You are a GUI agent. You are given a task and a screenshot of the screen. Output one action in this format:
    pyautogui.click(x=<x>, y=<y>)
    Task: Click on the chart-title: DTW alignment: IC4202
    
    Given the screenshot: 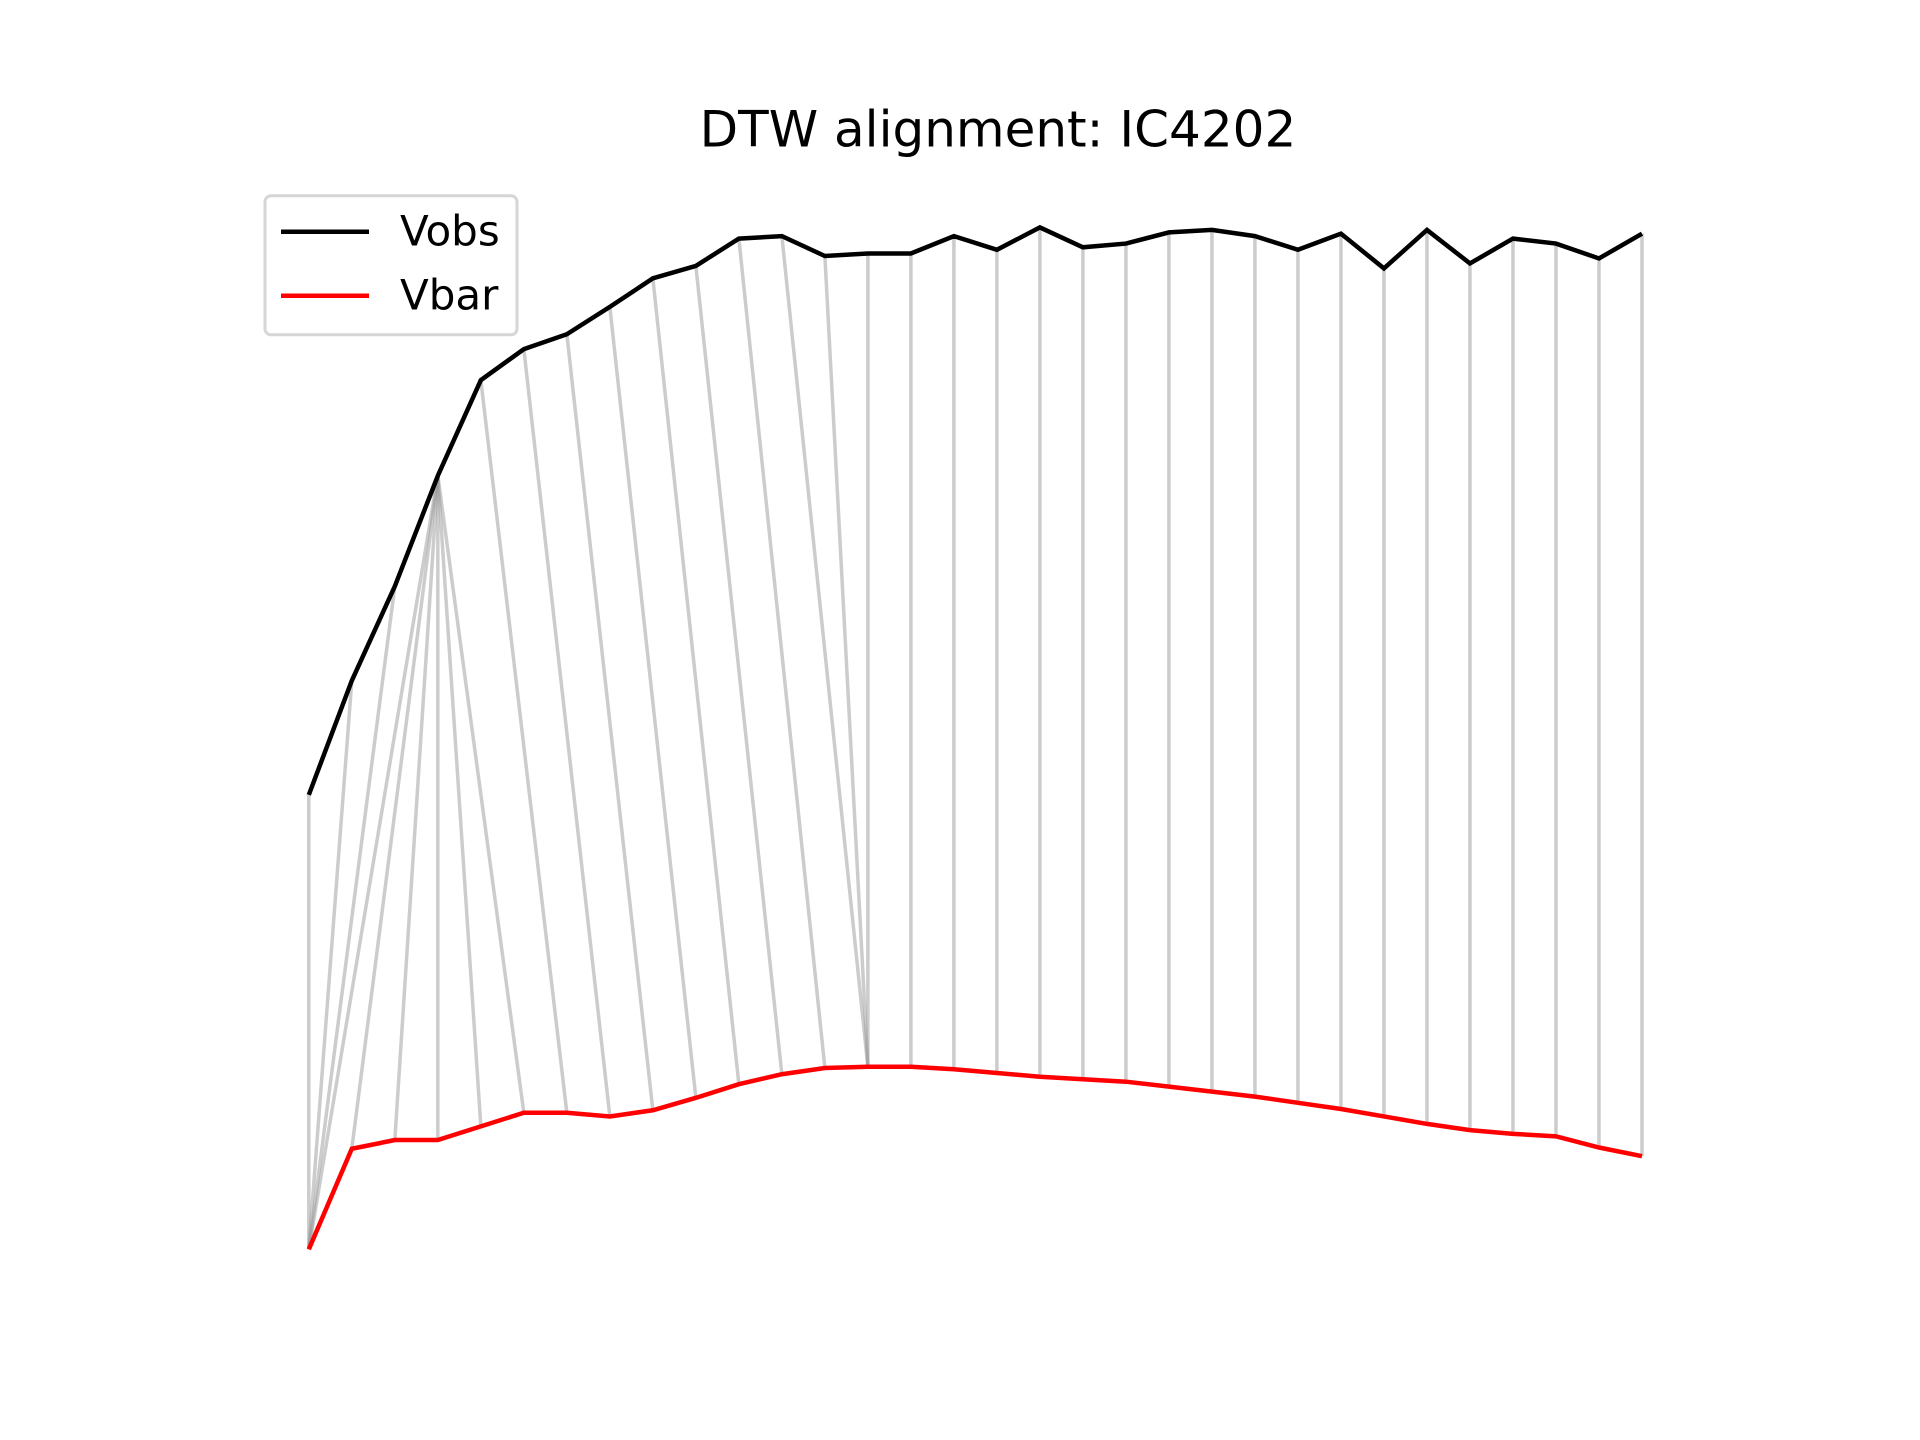 What is the action you would take?
    pyautogui.click(x=998, y=130)
    